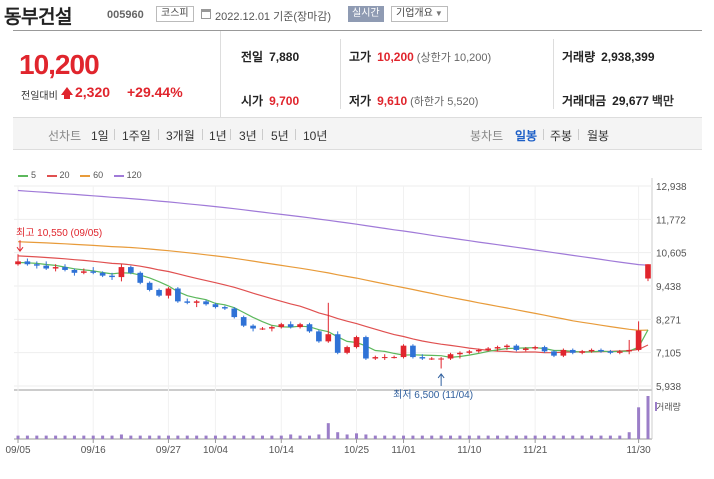  I want to click on company-name: 동부건설, so click(38, 17).